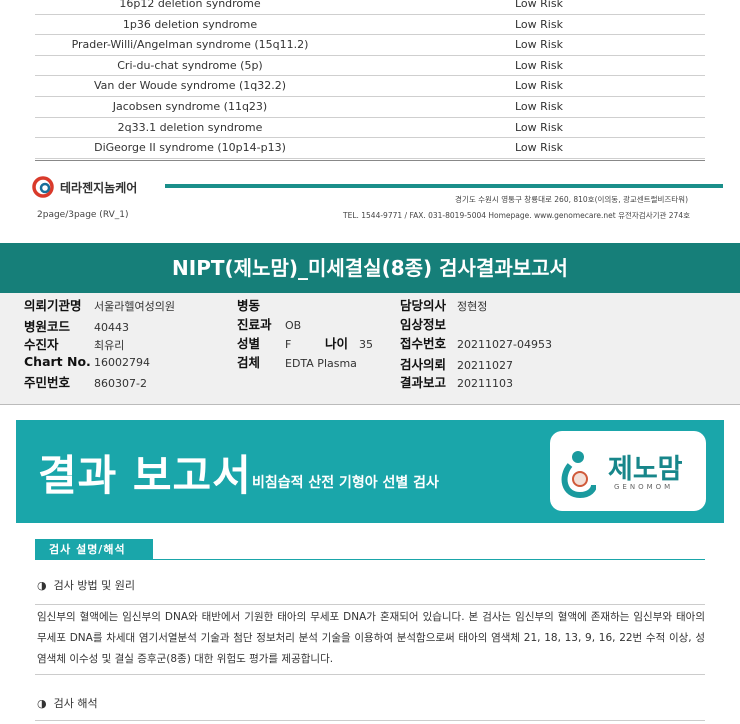 This screenshot has height=724, width=740. I want to click on section-tab: 검사 설명/해석, so click(94, 549).